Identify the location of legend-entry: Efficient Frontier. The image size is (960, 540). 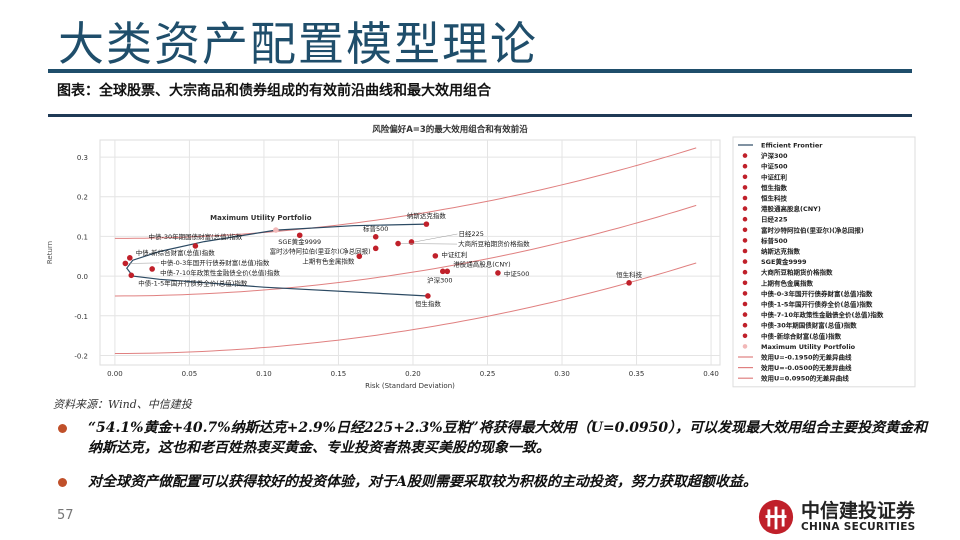
(792, 146).